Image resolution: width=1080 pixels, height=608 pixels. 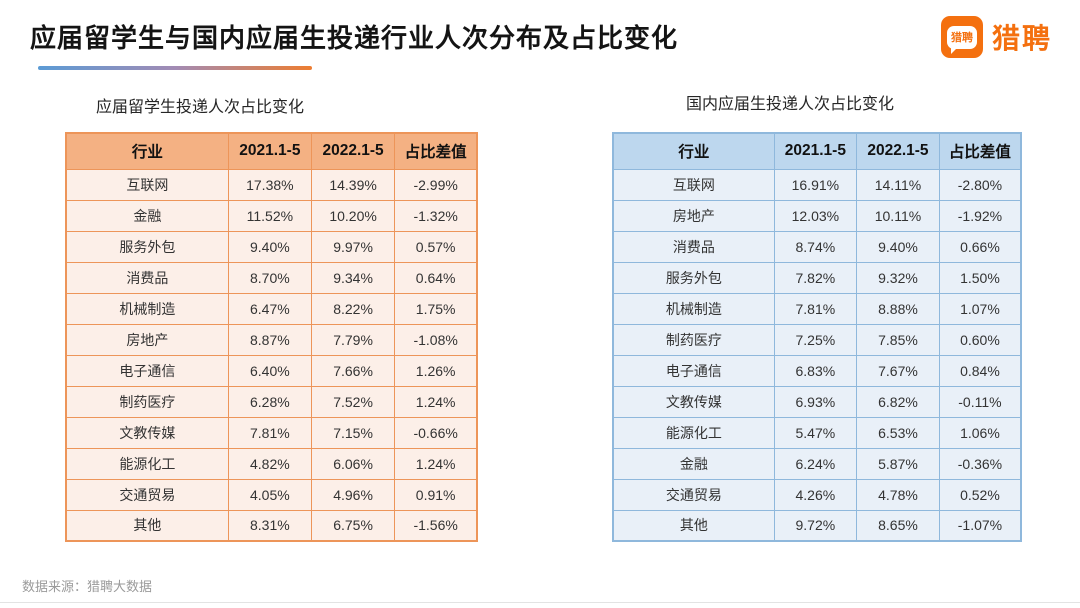 What do you see at coordinates (353, 494) in the screenshot?
I see `table-cell: 4.96%` at bounding box center [353, 494].